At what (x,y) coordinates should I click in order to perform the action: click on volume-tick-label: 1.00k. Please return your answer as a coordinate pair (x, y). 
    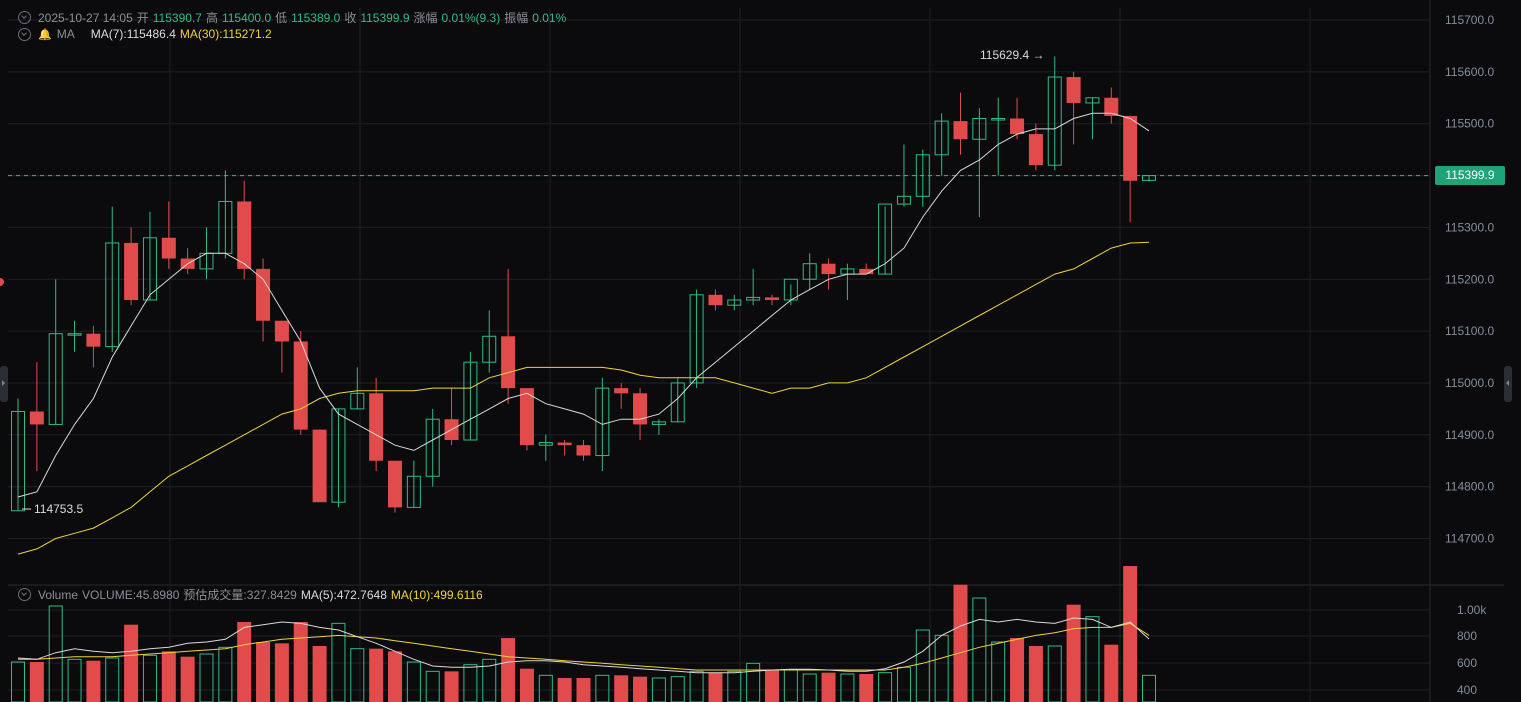
    Looking at the image, I should click on (1472, 610).